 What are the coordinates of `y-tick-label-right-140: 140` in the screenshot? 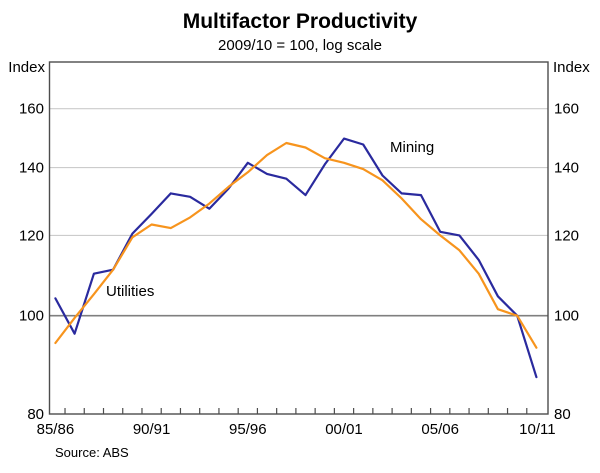 It's located at (566, 168).